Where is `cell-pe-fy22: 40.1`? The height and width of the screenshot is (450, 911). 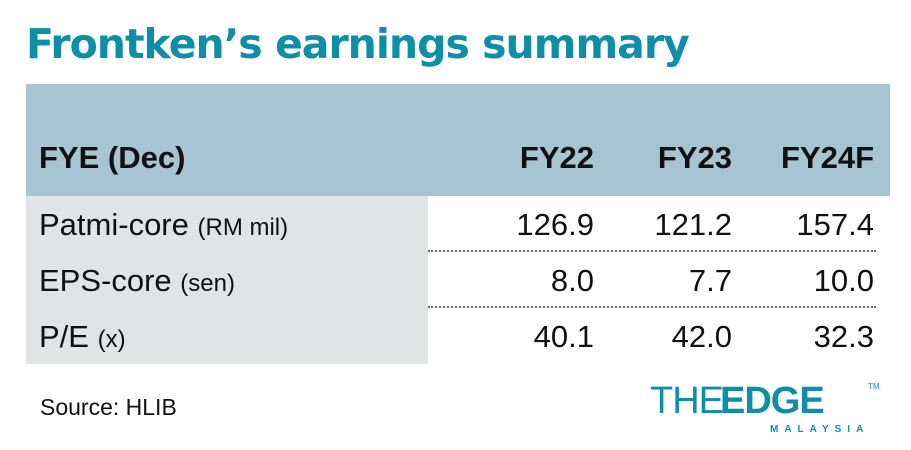 cell-pe-fy22: 40.1 is located at coordinates (563, 336).